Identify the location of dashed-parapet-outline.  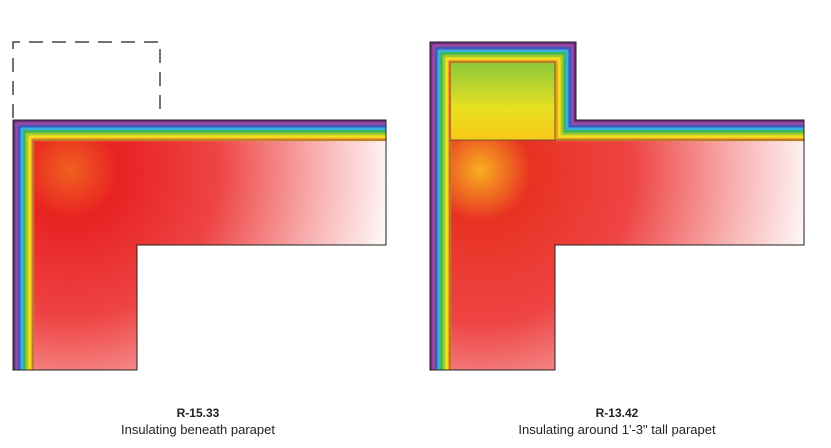
(86, 79).